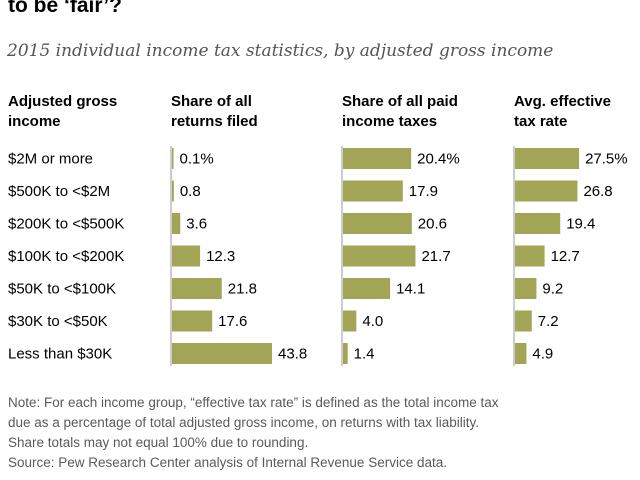 The image size is (640, 480). Describe the element at coordinates (548, 321) in the screenshot. I see `value-label: 7.2` at that location.